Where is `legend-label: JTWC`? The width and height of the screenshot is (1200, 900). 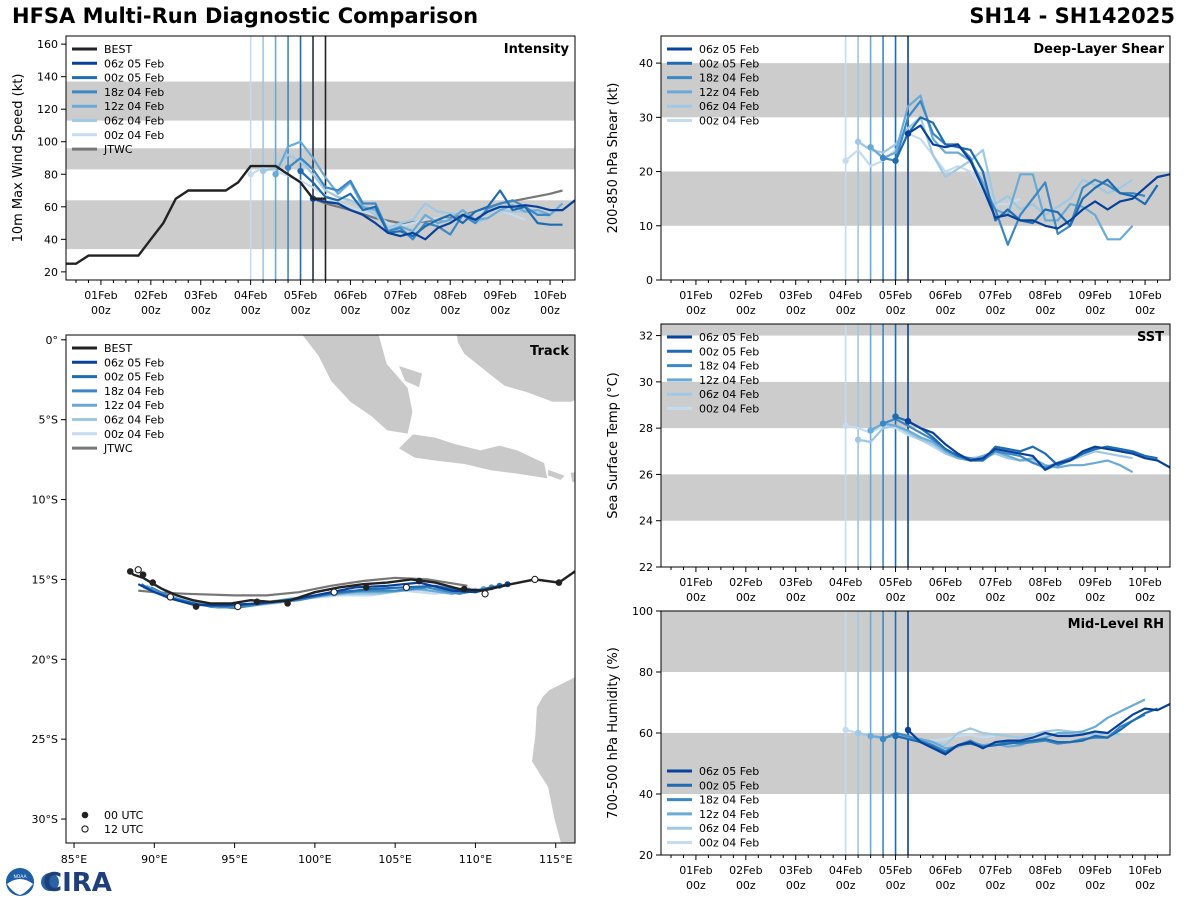 legend-label: JTWC is located at coordinates (118, 149).